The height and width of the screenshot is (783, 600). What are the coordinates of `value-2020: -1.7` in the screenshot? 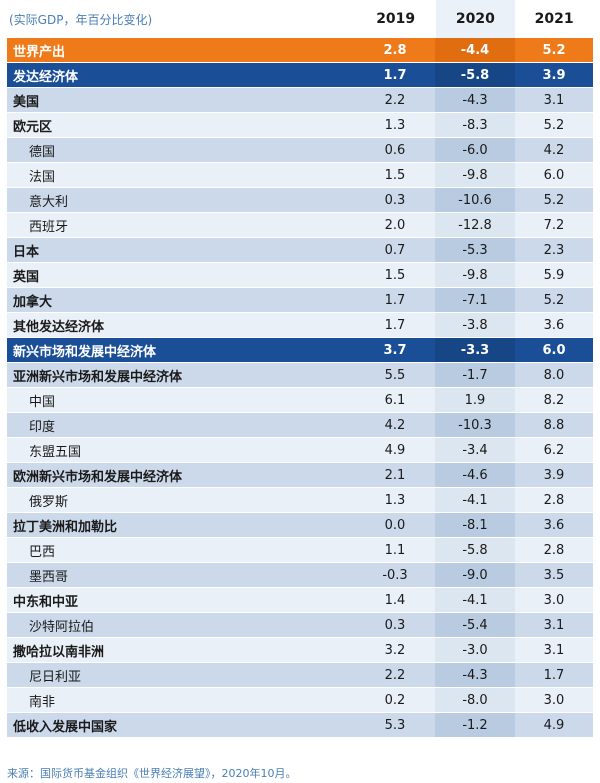 It's located at (475, 375).